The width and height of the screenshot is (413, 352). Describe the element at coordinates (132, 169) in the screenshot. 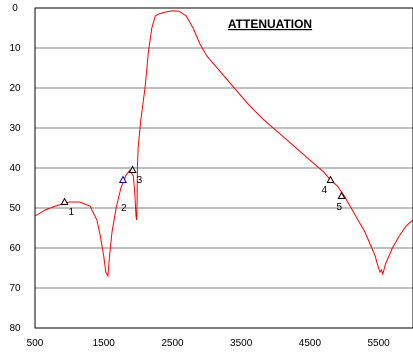

I see `marker-3-triangle` at that location.